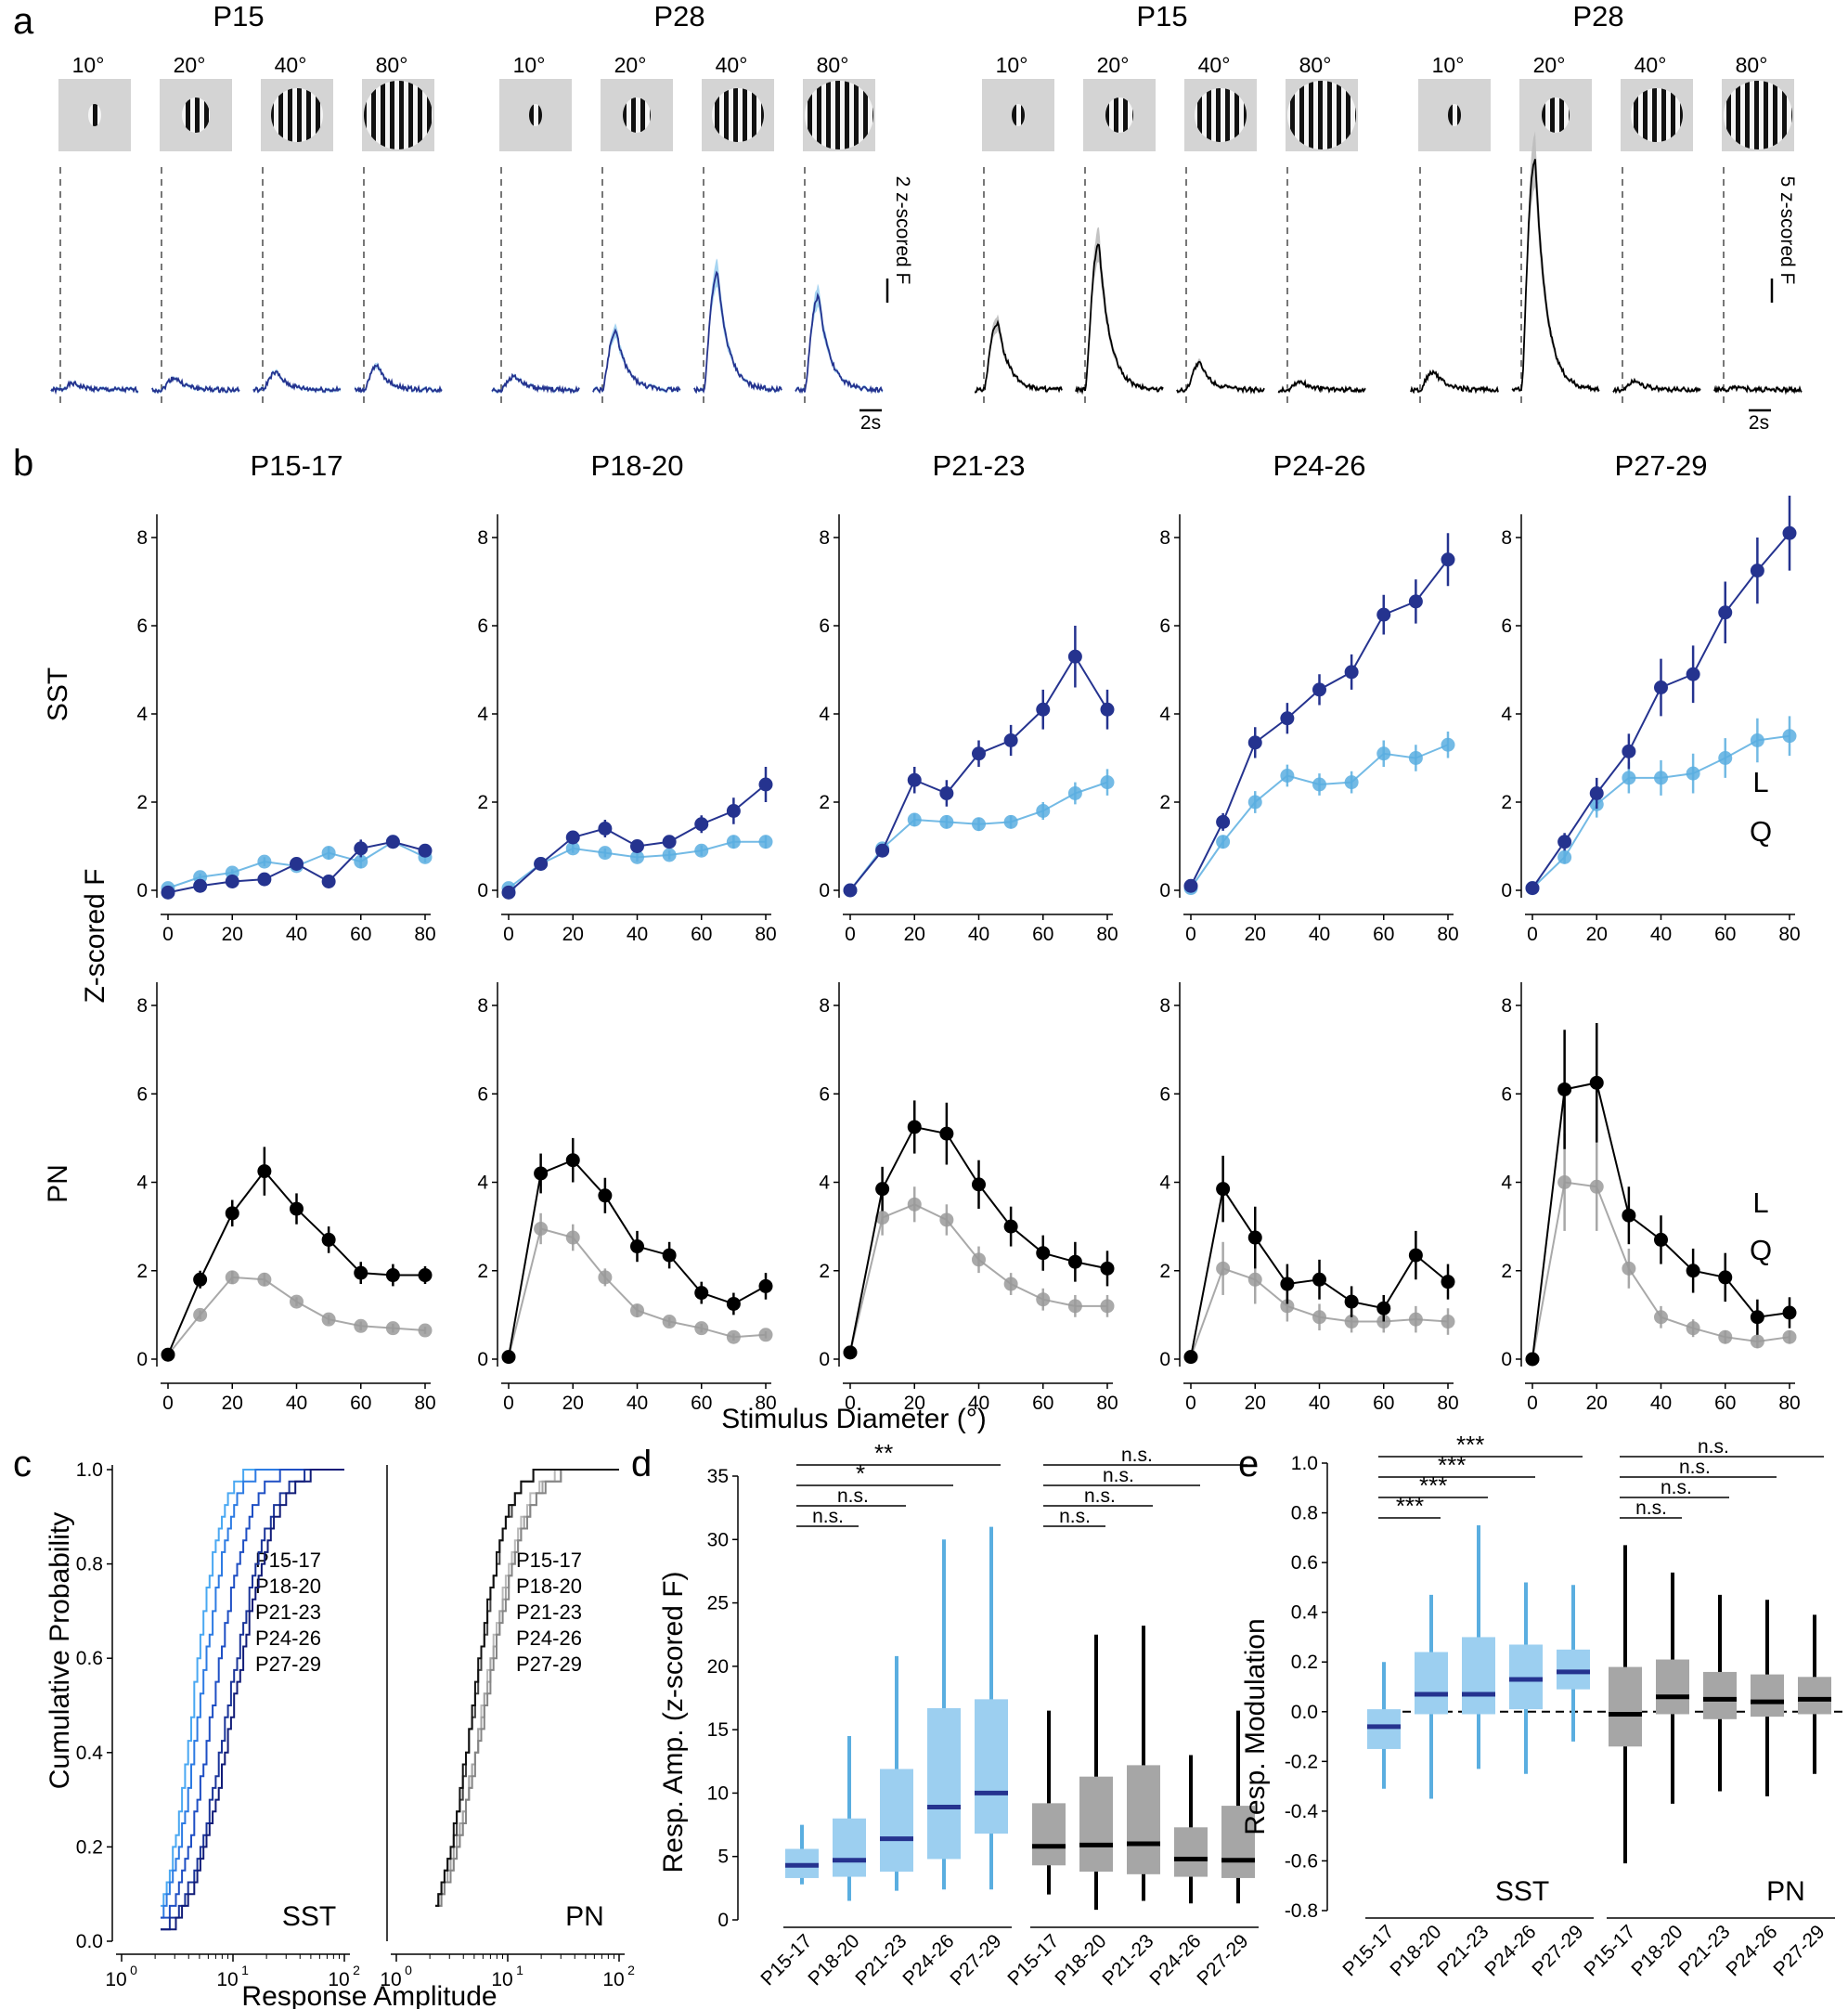 The image size is (1848, 2009). I want to click on category-label: P24-26, so click(1510, 1950).